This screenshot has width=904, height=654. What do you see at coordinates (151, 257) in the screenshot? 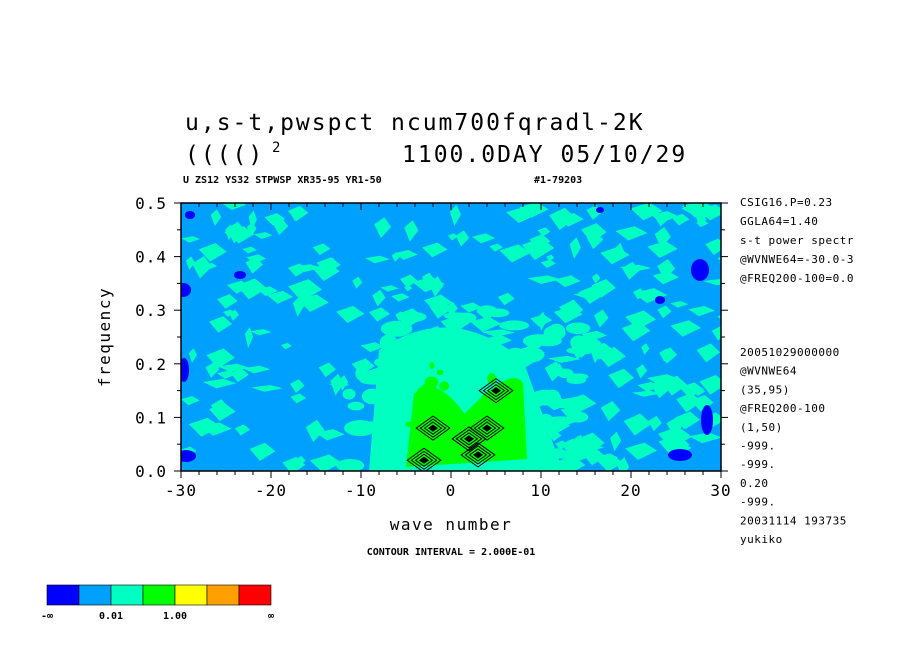
I see `y-tick-label: 0.4` at bounding box center [151, 257].